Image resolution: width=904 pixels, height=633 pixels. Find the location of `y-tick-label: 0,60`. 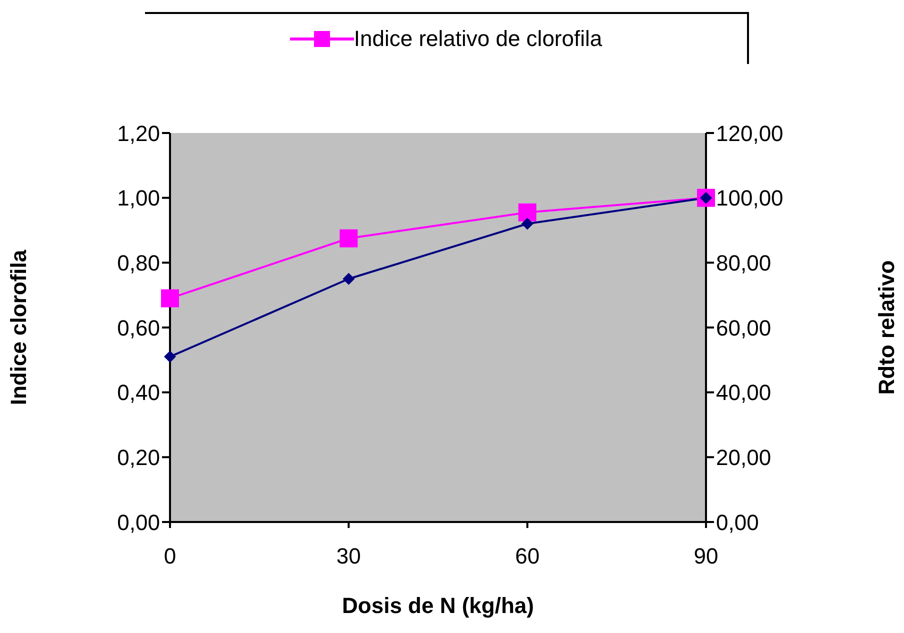

y-tick-label: 0,60 is located at coordinates (138, 327).